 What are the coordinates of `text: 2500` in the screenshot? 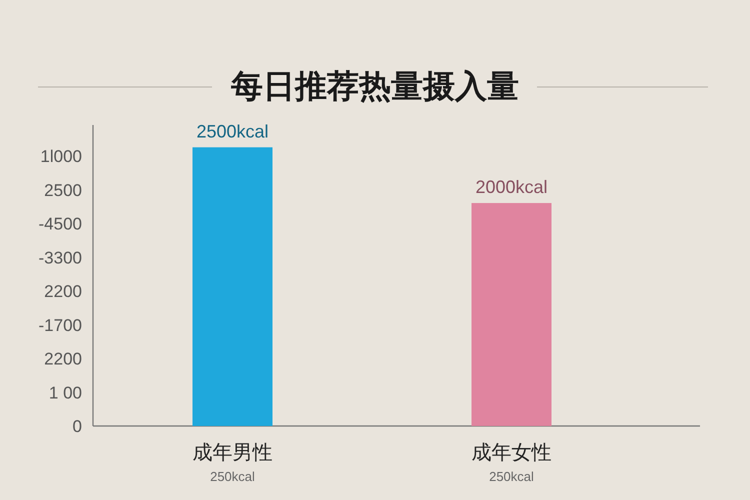 It's located at (63, 190).